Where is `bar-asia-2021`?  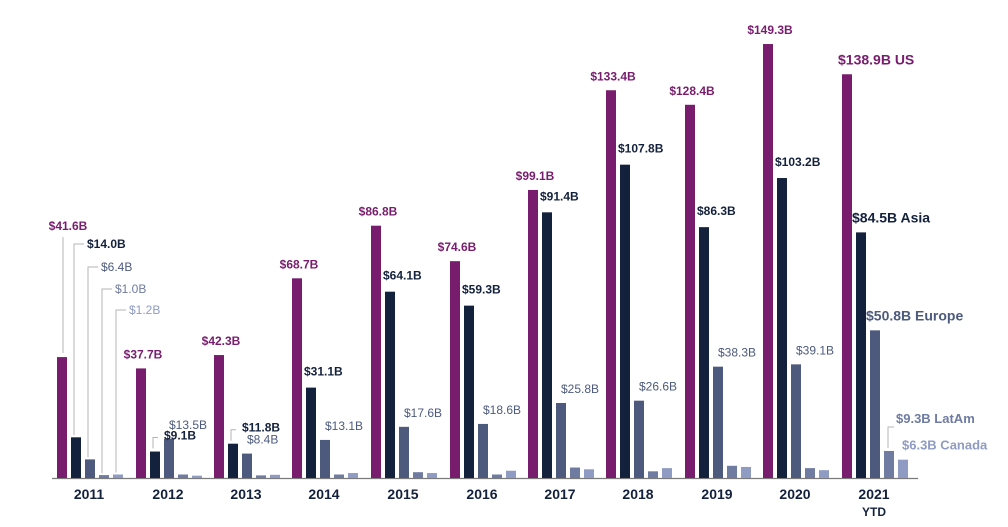 bar-asia-2021 is located at coordinates (861, 355).